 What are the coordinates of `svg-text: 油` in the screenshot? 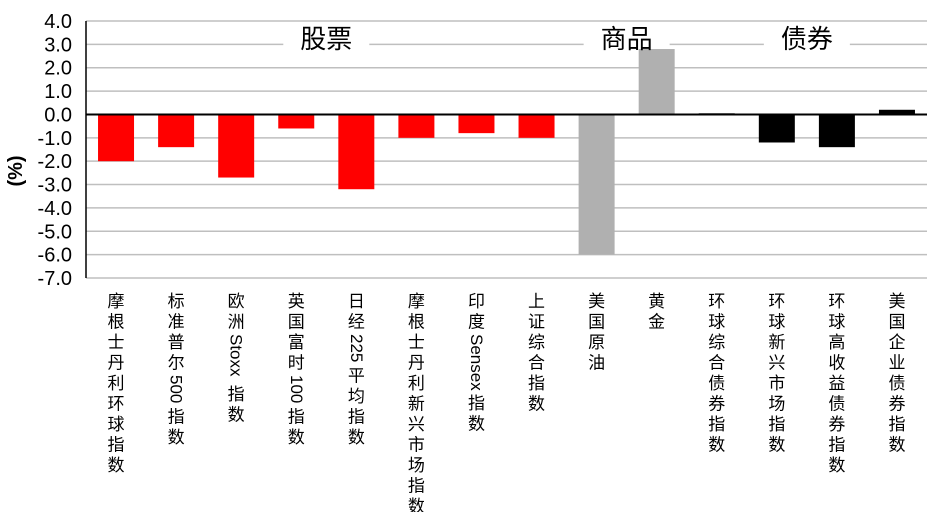 It's located at (596, 363).